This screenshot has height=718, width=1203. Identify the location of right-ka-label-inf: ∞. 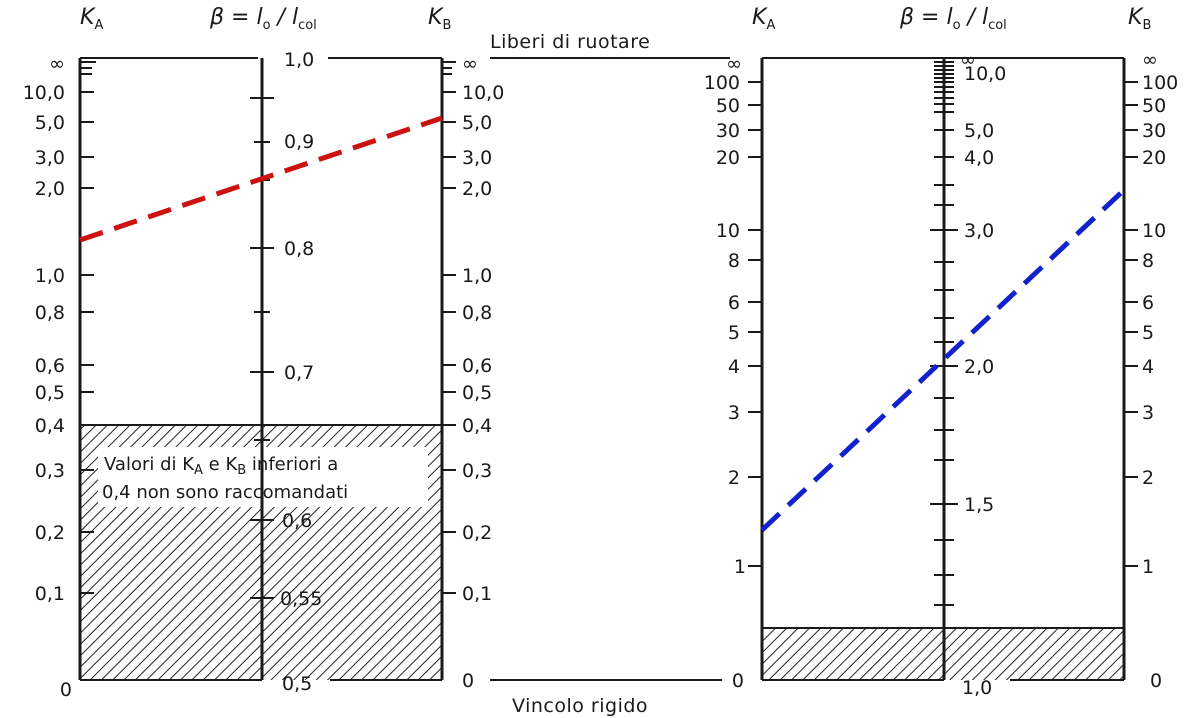
(734, 64).